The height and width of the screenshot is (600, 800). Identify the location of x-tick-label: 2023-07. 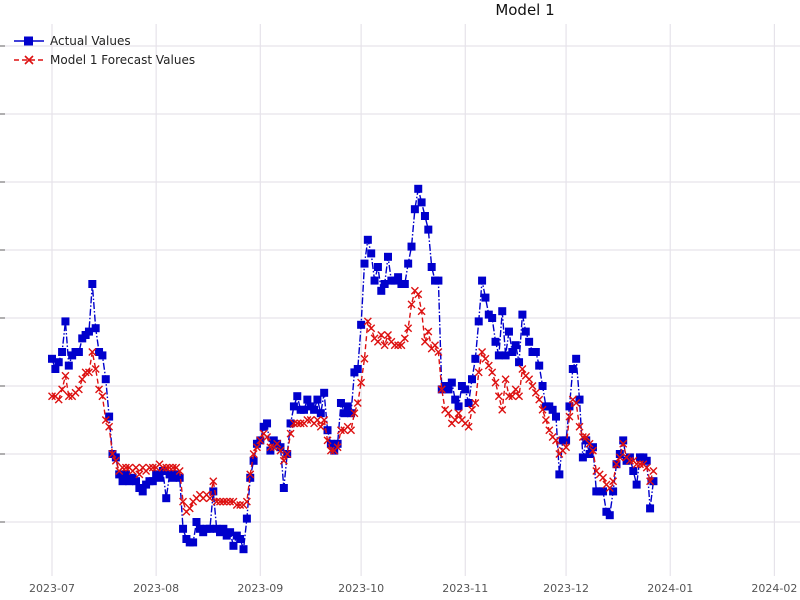
(52, 588).